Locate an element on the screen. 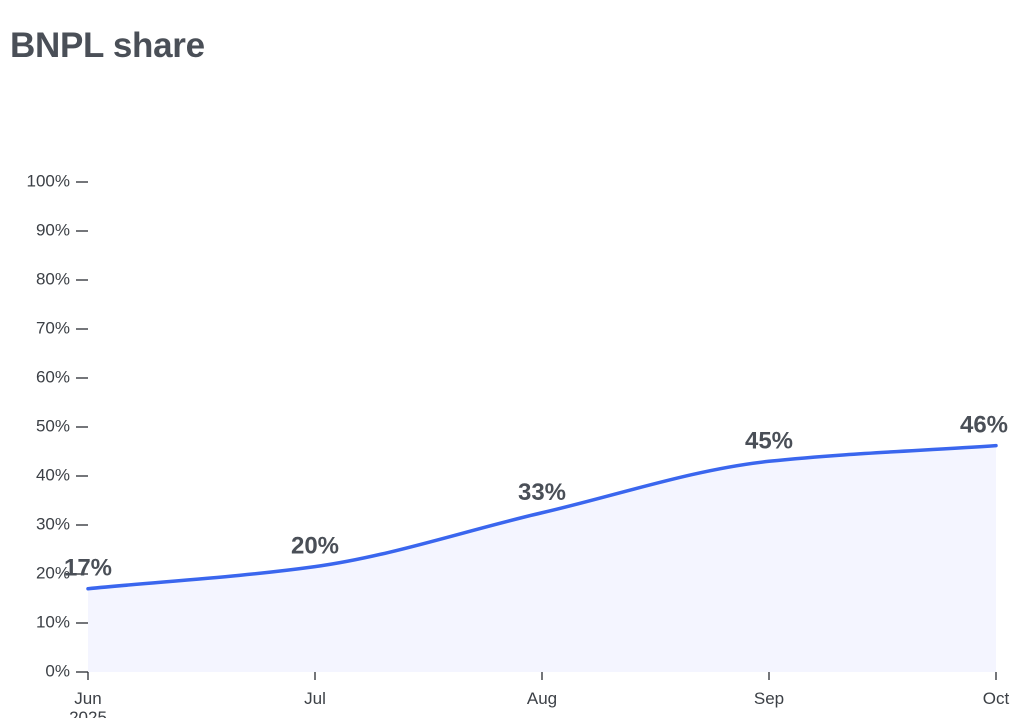 The width and height of the screenshot is (1024, 718). y-tick-label: 10% is located at coordinates (53, 621).